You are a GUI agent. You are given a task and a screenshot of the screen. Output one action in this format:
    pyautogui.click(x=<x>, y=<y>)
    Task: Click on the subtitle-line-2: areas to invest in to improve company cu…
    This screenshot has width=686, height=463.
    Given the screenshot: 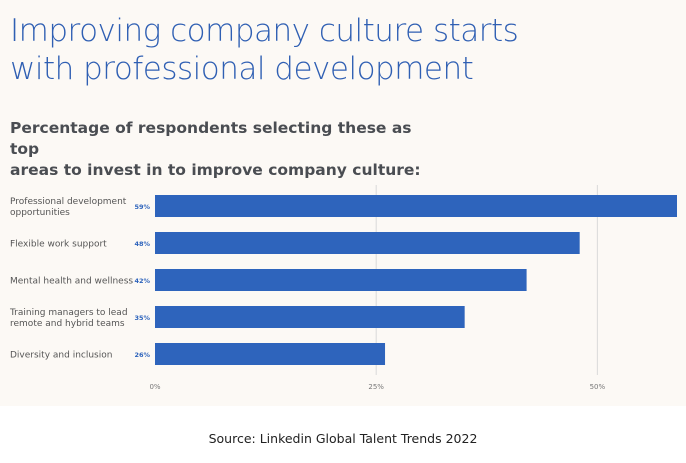 What is the action you would take?
    pyautogui.click(x=215, y=170)
    